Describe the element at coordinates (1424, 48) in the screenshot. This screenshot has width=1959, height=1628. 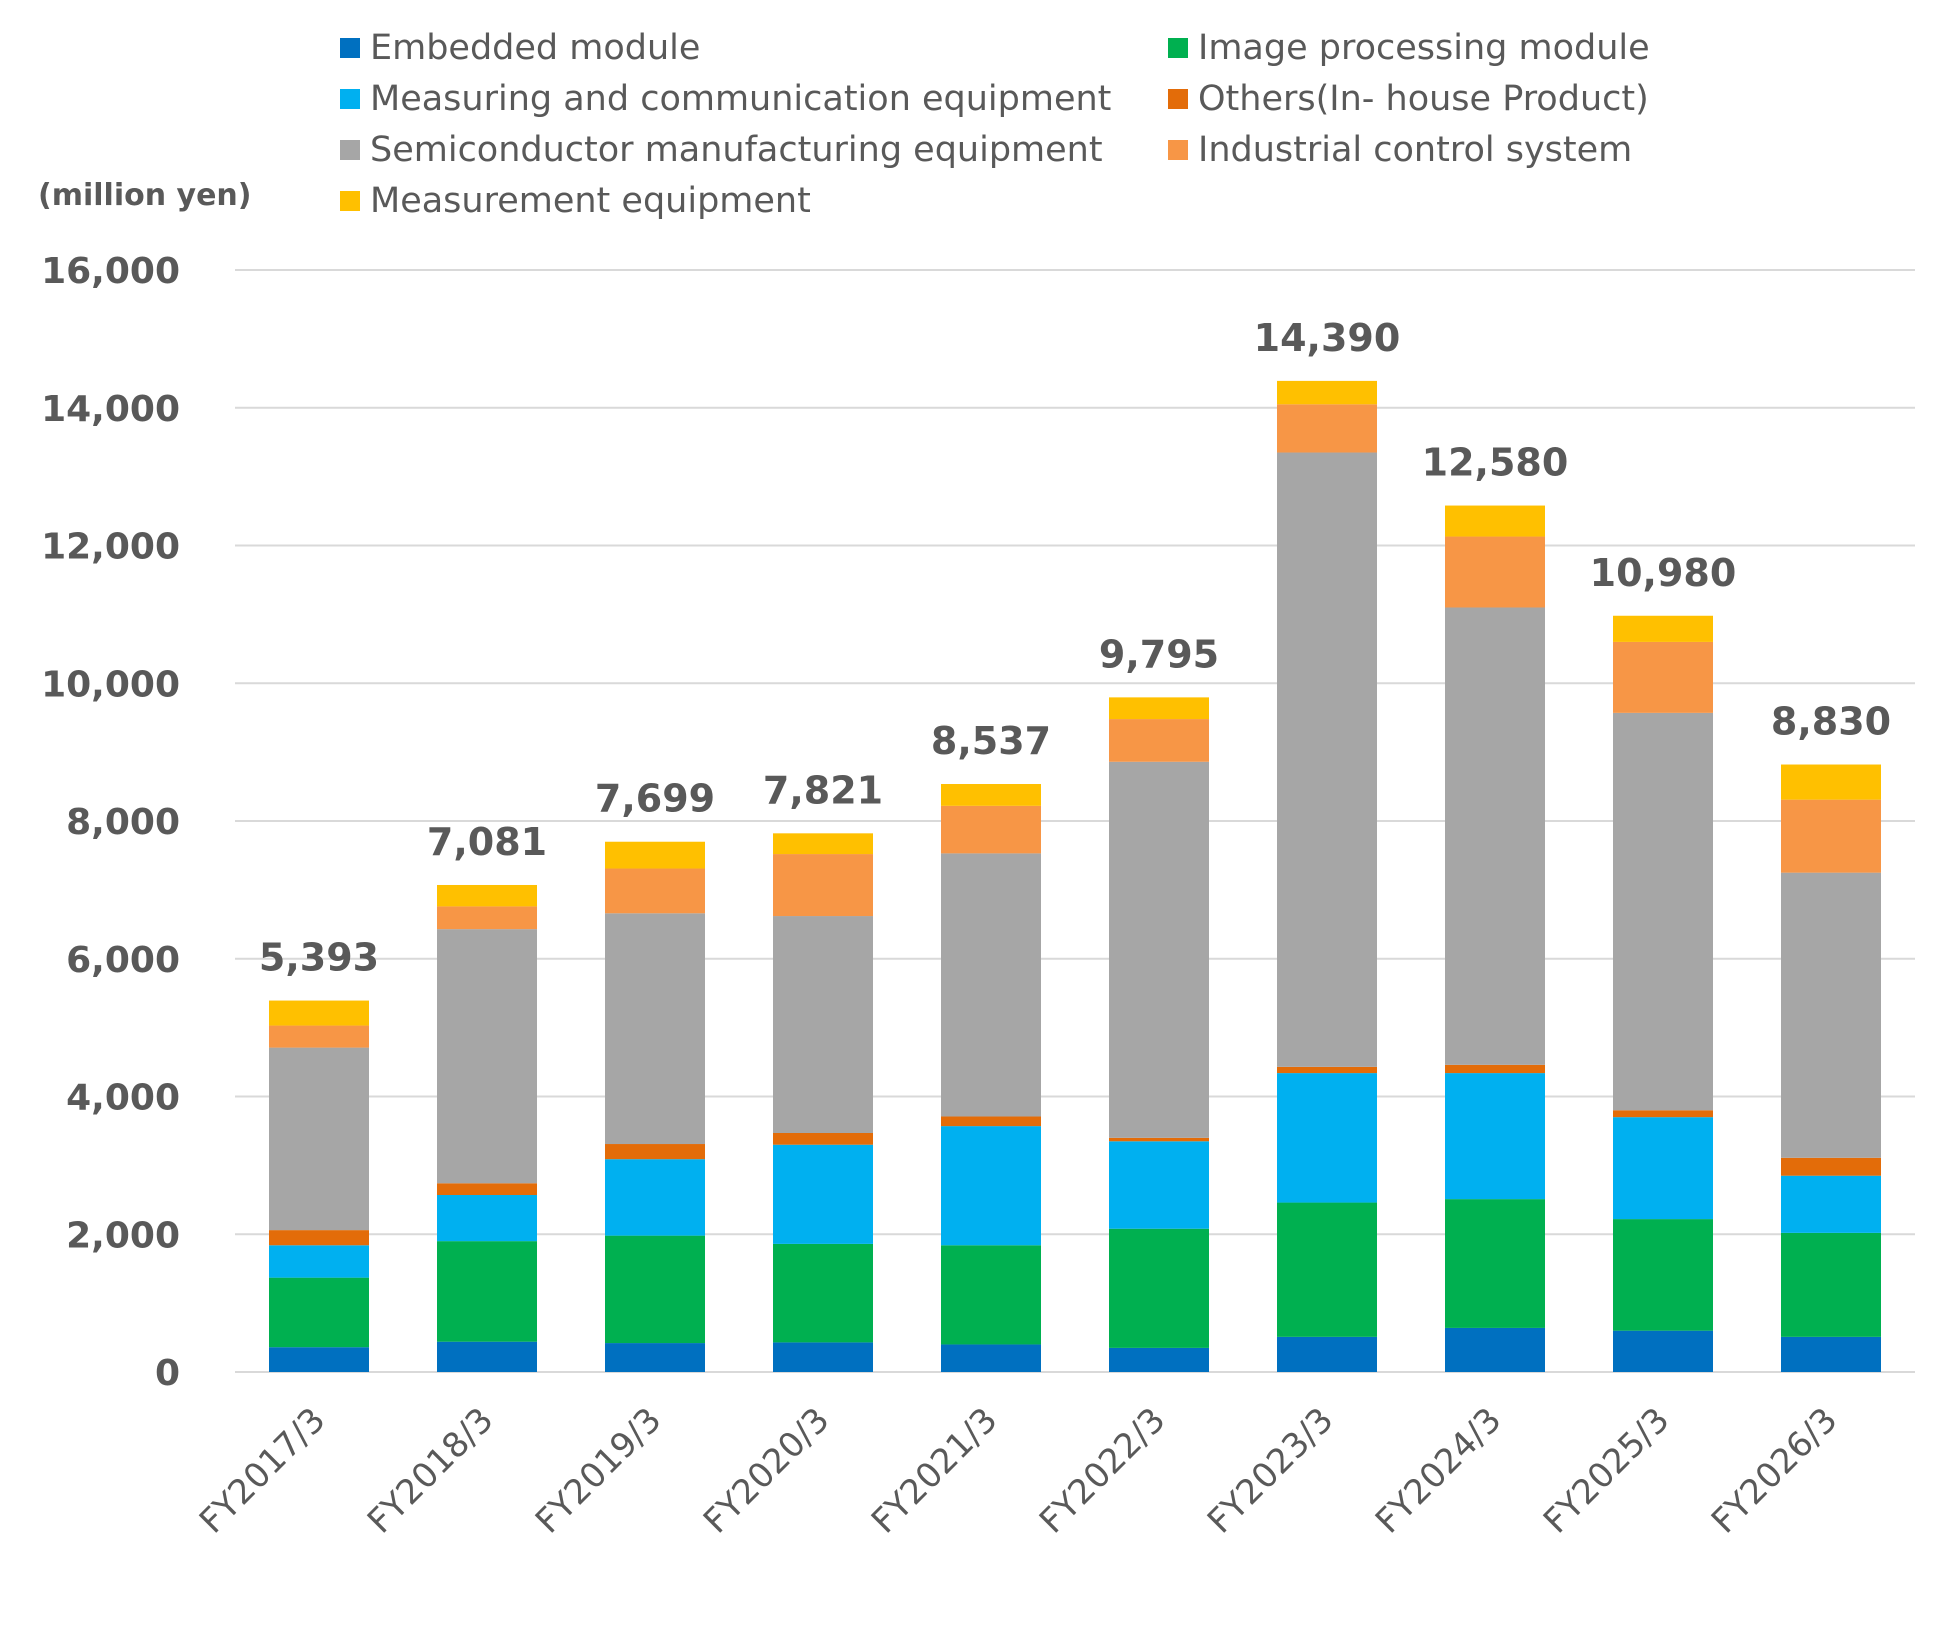
I see `legend-label: Image processing module` at that location.